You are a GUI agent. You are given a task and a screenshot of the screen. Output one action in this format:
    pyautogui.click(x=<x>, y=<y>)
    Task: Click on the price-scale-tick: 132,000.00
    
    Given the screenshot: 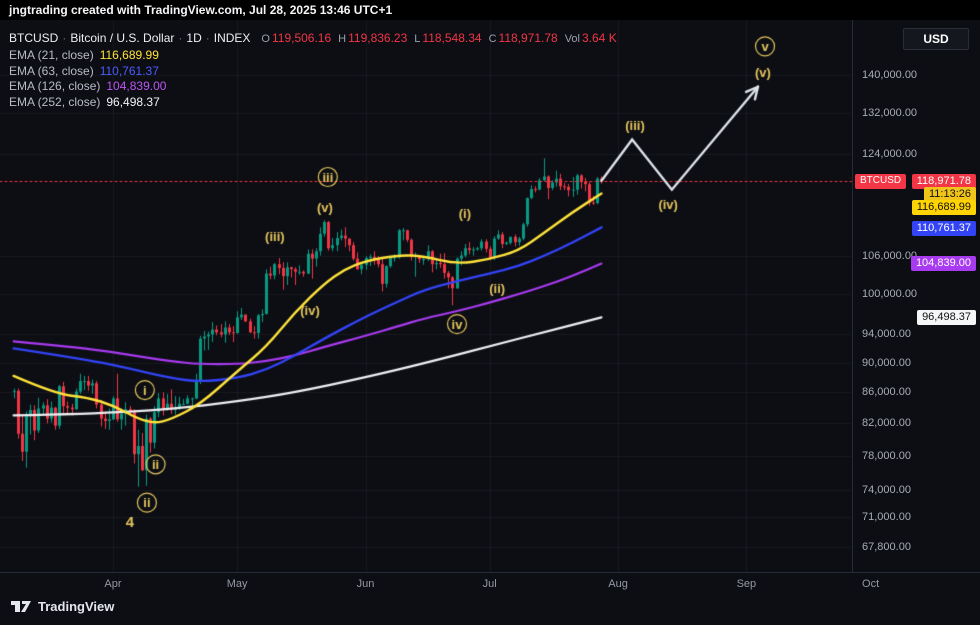 What is the action you would take?
    pyautogui.click(x=890, y=113)
    